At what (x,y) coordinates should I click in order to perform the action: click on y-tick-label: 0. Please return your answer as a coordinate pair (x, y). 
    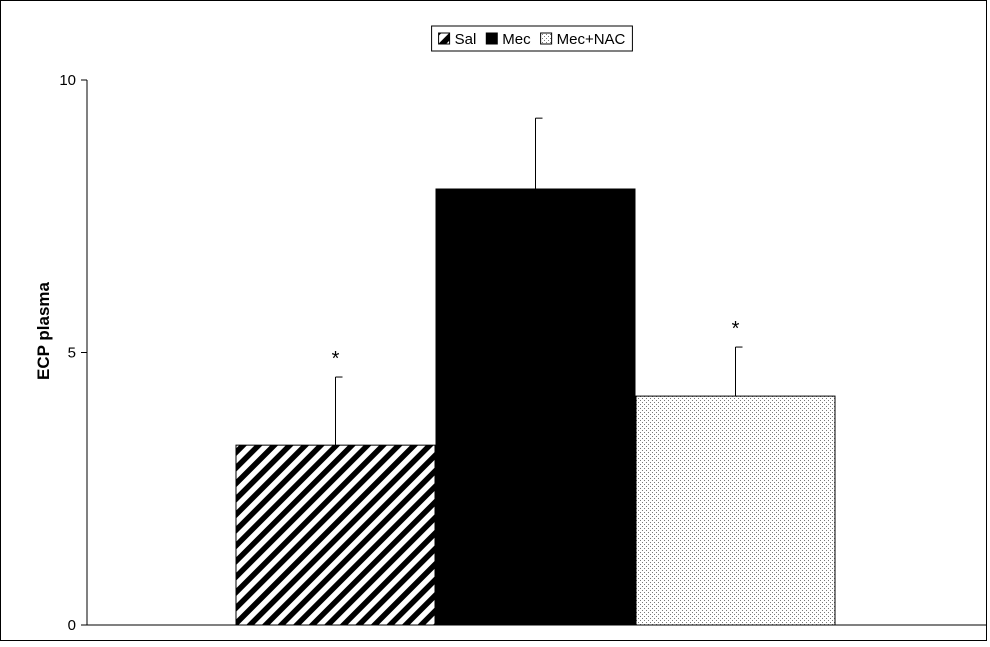
    Looking at the image, I should click on (72, 625).